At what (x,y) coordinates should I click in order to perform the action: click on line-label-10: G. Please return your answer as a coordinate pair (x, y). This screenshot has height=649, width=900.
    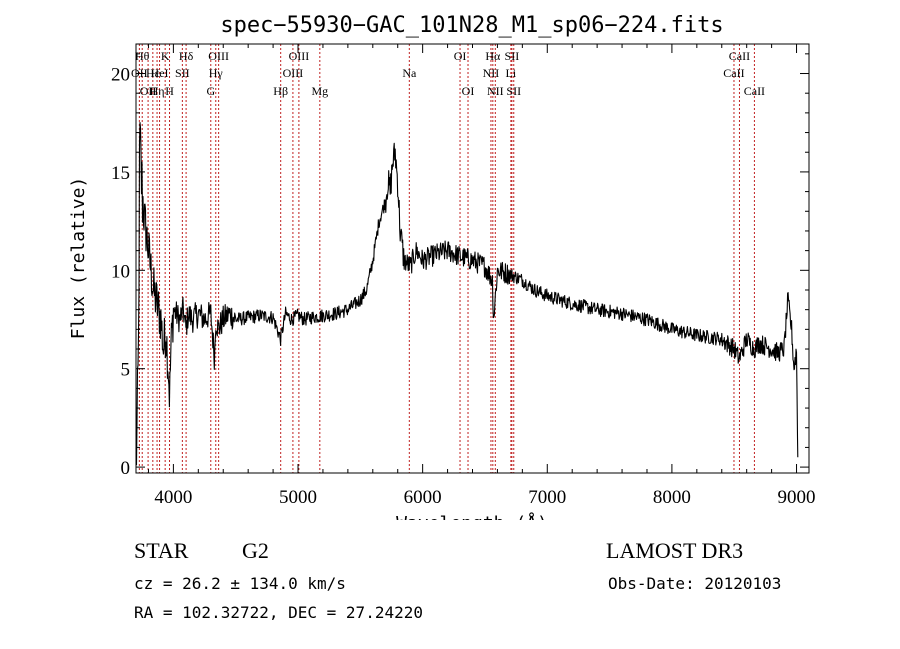
    Looking at the image, I should click on (210, 91).